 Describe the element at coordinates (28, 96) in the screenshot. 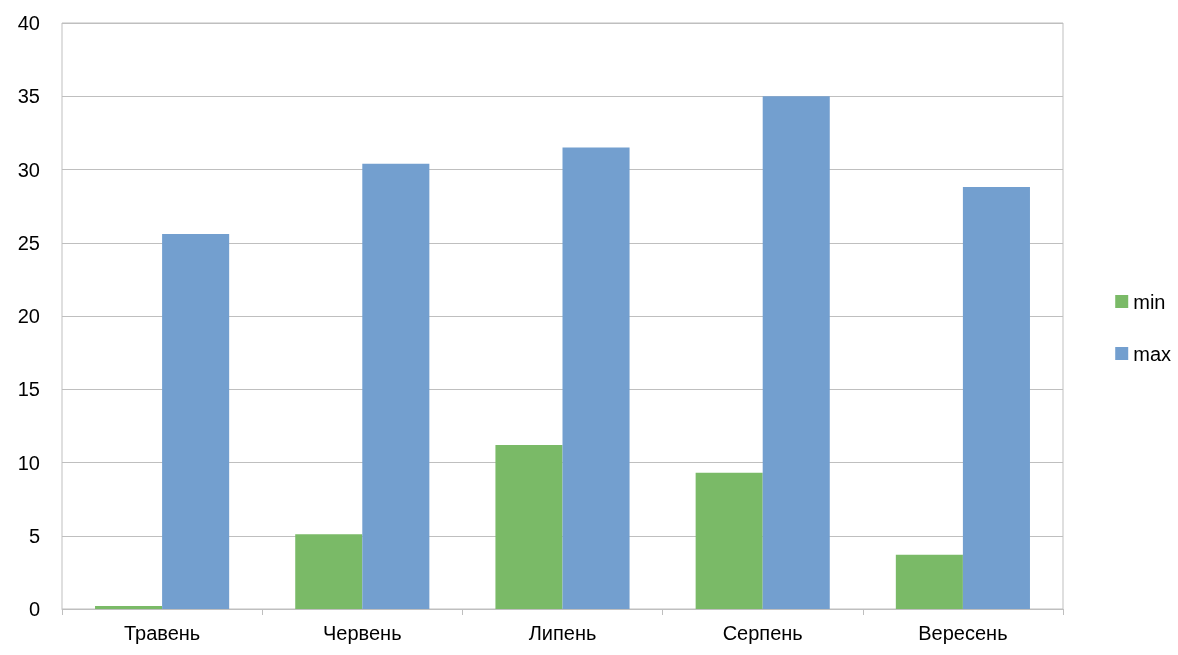

I see `y-tick-label: 35` at that location.